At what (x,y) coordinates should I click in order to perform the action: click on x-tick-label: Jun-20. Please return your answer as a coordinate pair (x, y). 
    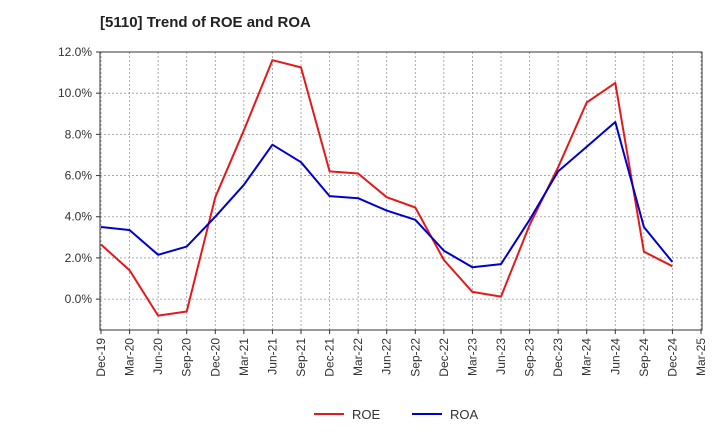
    Looking at the image, I should click on (158, 356).